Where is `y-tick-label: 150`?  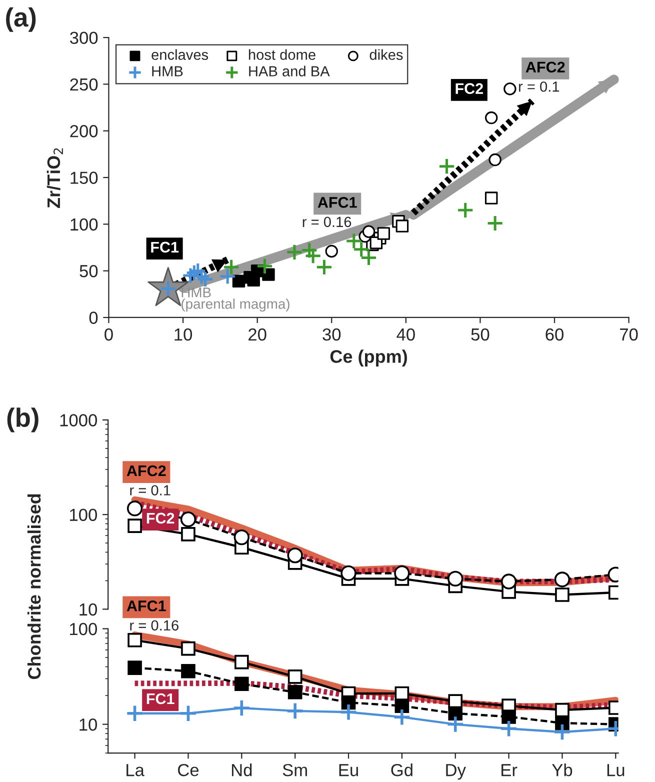
y-tick-label: 150 is located at coordinates (84, 178).